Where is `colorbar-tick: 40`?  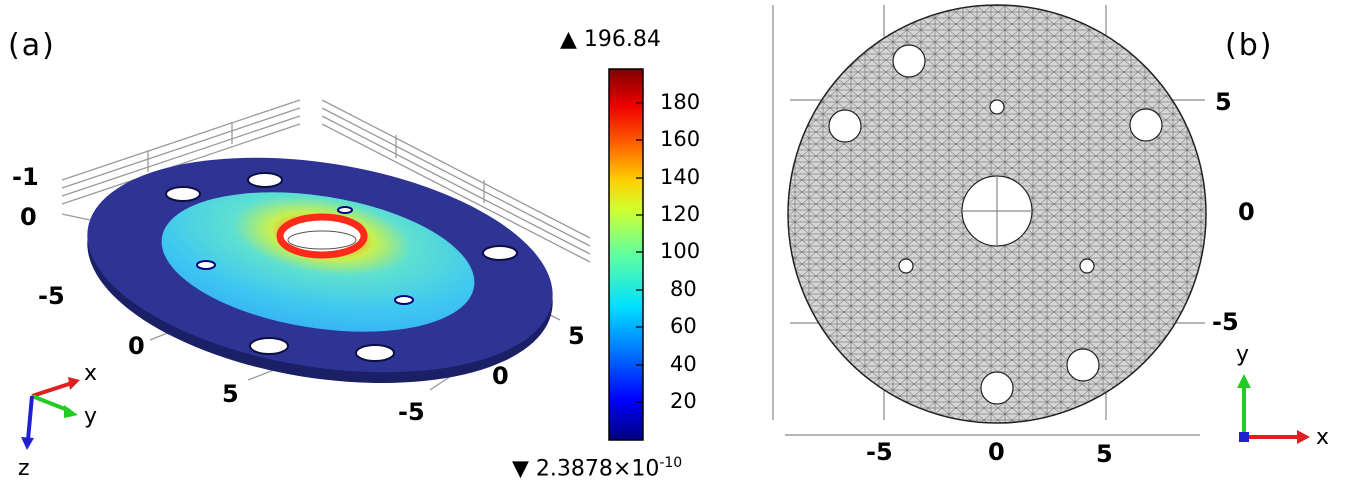 colorbar-tick: 40 is located at coordinates (683, 364).